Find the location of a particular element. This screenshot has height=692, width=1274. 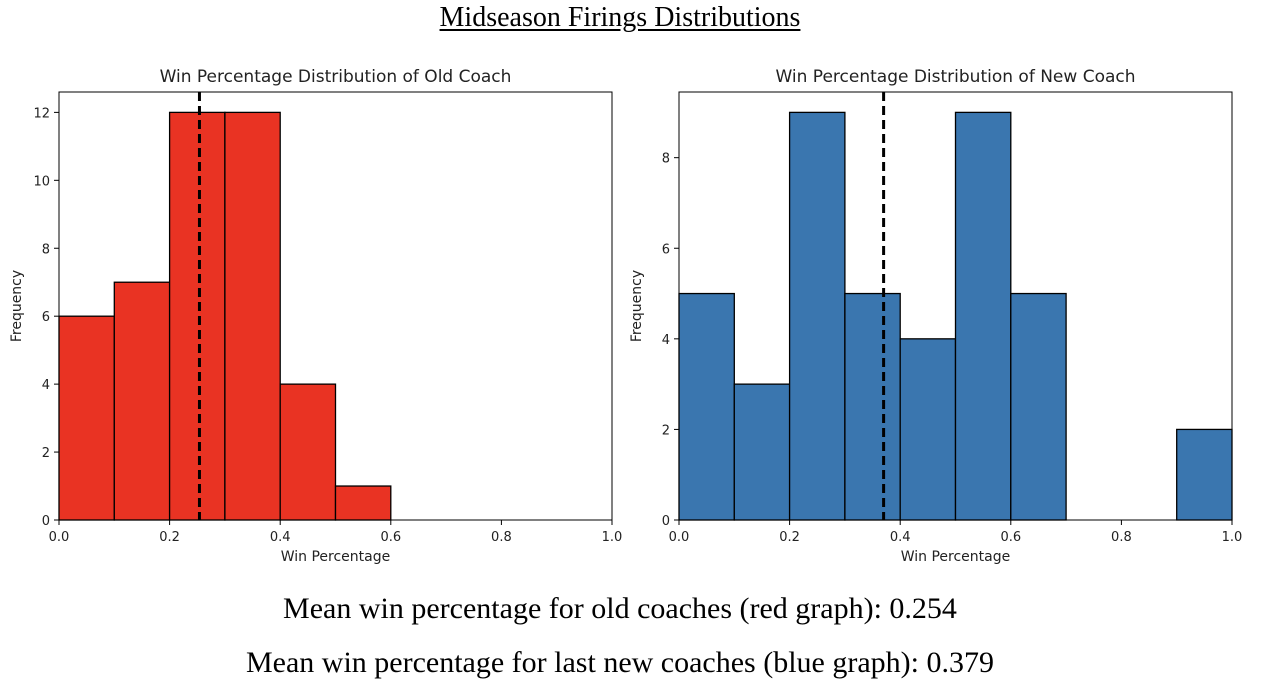

page-title: Midseason Firings Distributions is located at coordinates (620, 18).